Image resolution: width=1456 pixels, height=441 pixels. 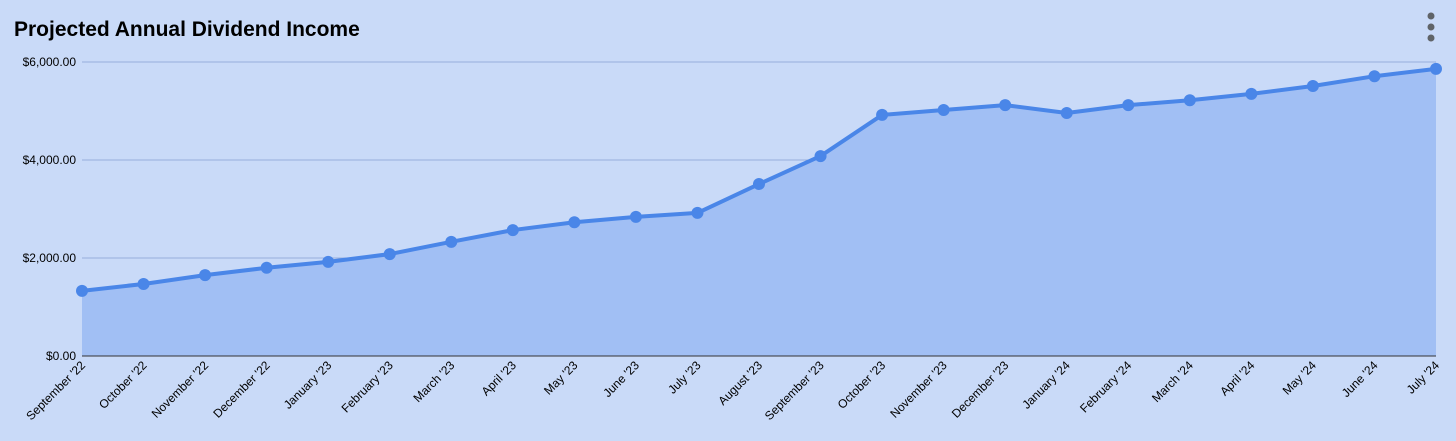 What do you see at coordinates (61, 356) in the screenshot?
I see `y-tick-label: $0.00` at bounding box center [61, 356].